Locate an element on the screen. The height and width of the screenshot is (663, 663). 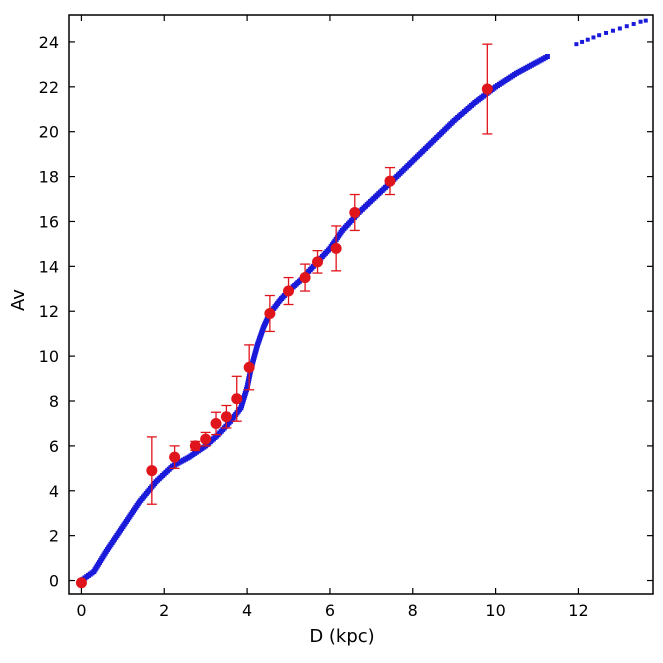
x-tick-label: 6 is located at coordinates (330, 610).